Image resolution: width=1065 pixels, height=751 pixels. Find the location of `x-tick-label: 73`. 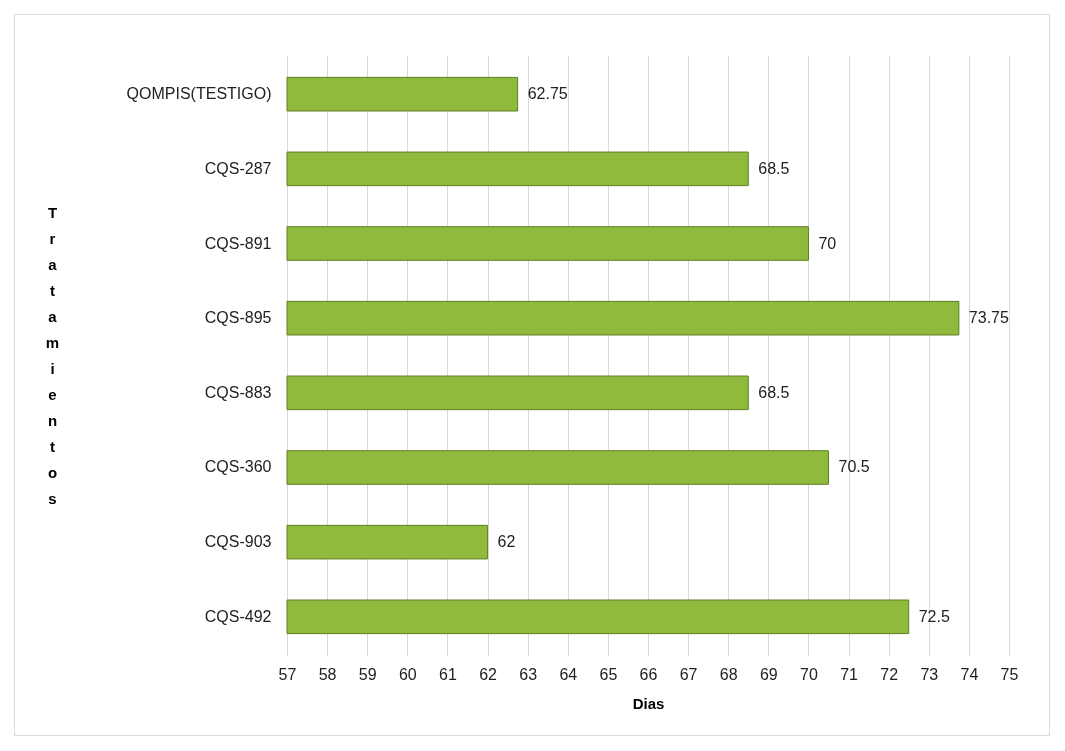

x-tick-label: 73 is located at coordinates (929, 674).